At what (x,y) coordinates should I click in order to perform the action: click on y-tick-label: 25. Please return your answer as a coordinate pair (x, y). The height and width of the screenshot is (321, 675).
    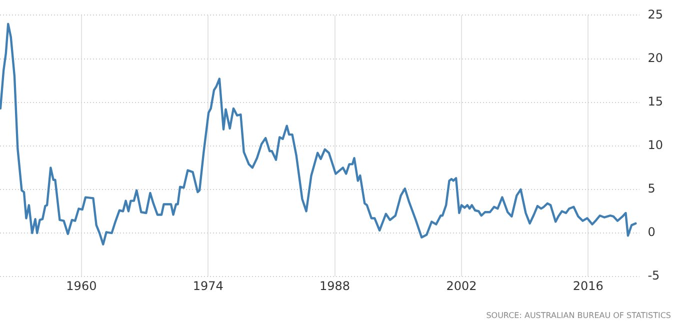
    Looking at the image, I should click on (656, 14).